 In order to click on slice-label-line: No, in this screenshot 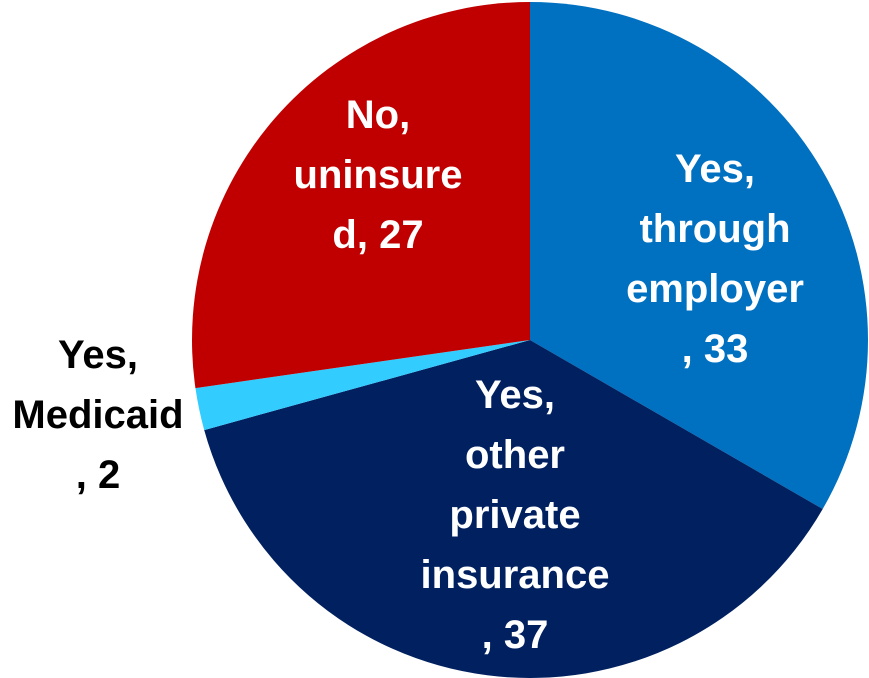, I will do `click(378, 115)`.